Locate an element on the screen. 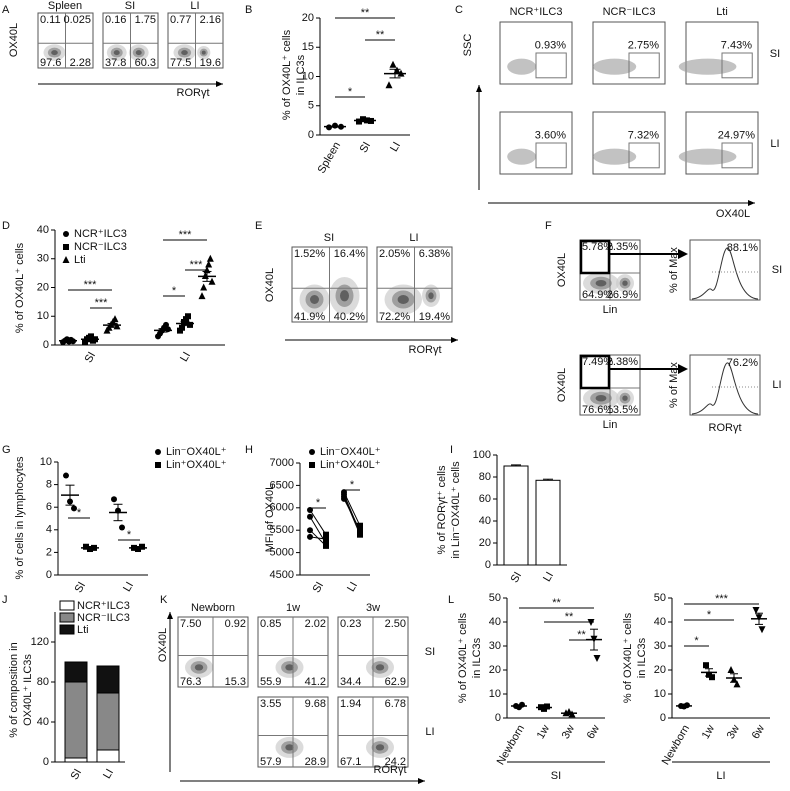 The width and height of the screenshot is (790, 791). column-title: 1w is located at coordinates (293, 608).